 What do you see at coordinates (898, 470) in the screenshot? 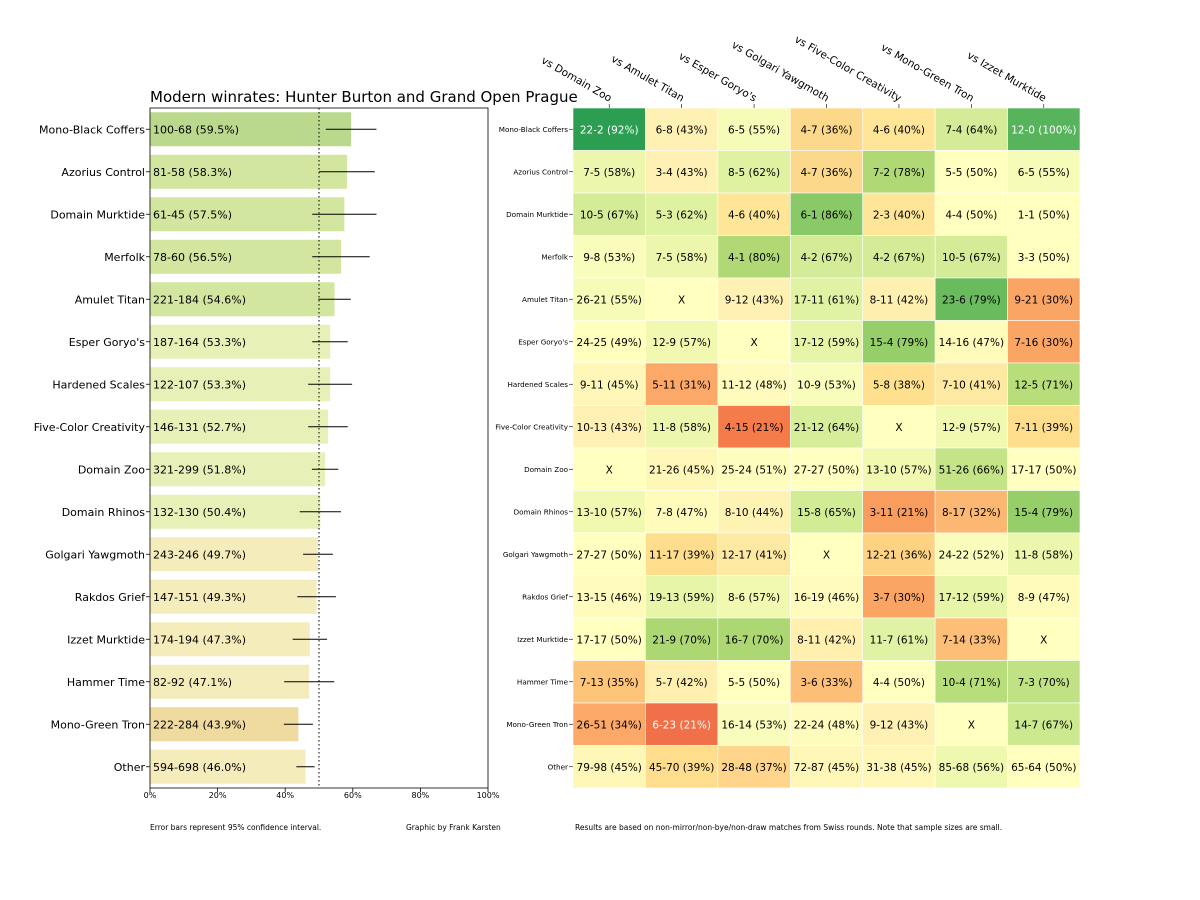
I see `heatmap-cell-label: 13-10 (57%)` at bounding box center [898, 470].